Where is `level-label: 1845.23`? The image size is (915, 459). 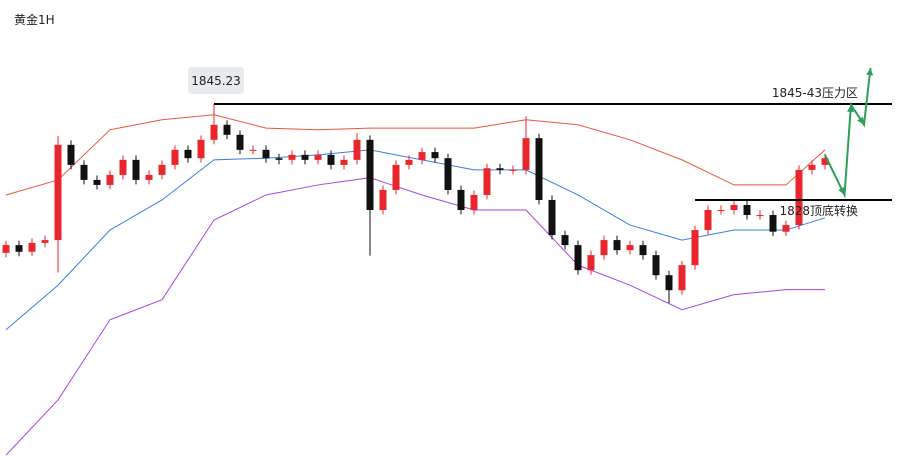
level-label: 1845.23 is located at coordinates (216, 81).